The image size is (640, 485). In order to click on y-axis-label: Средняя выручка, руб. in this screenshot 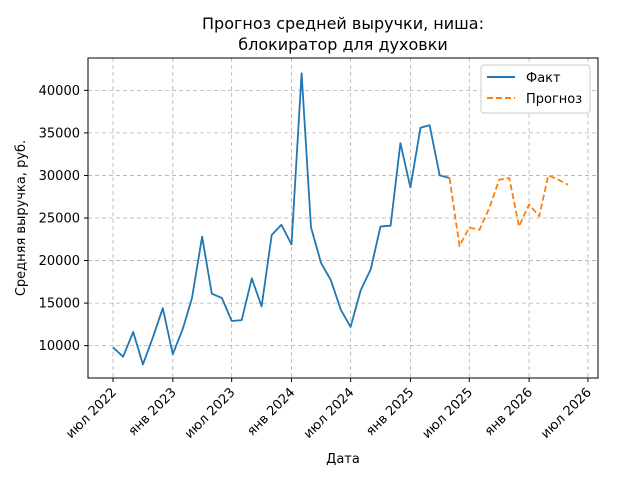, I will do `click(21, 218)`.